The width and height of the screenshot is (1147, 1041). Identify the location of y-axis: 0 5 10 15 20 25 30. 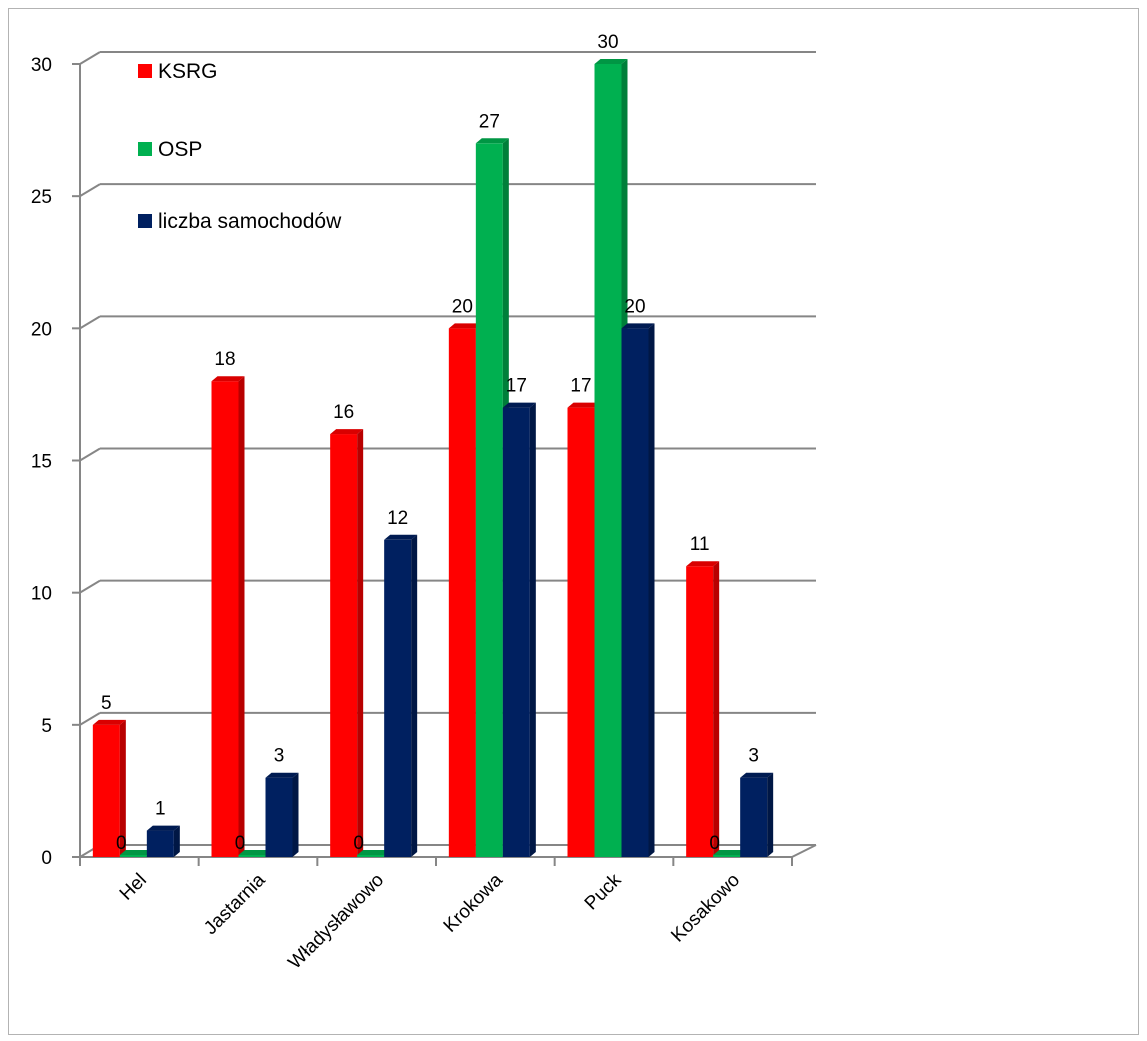
(56, 462).